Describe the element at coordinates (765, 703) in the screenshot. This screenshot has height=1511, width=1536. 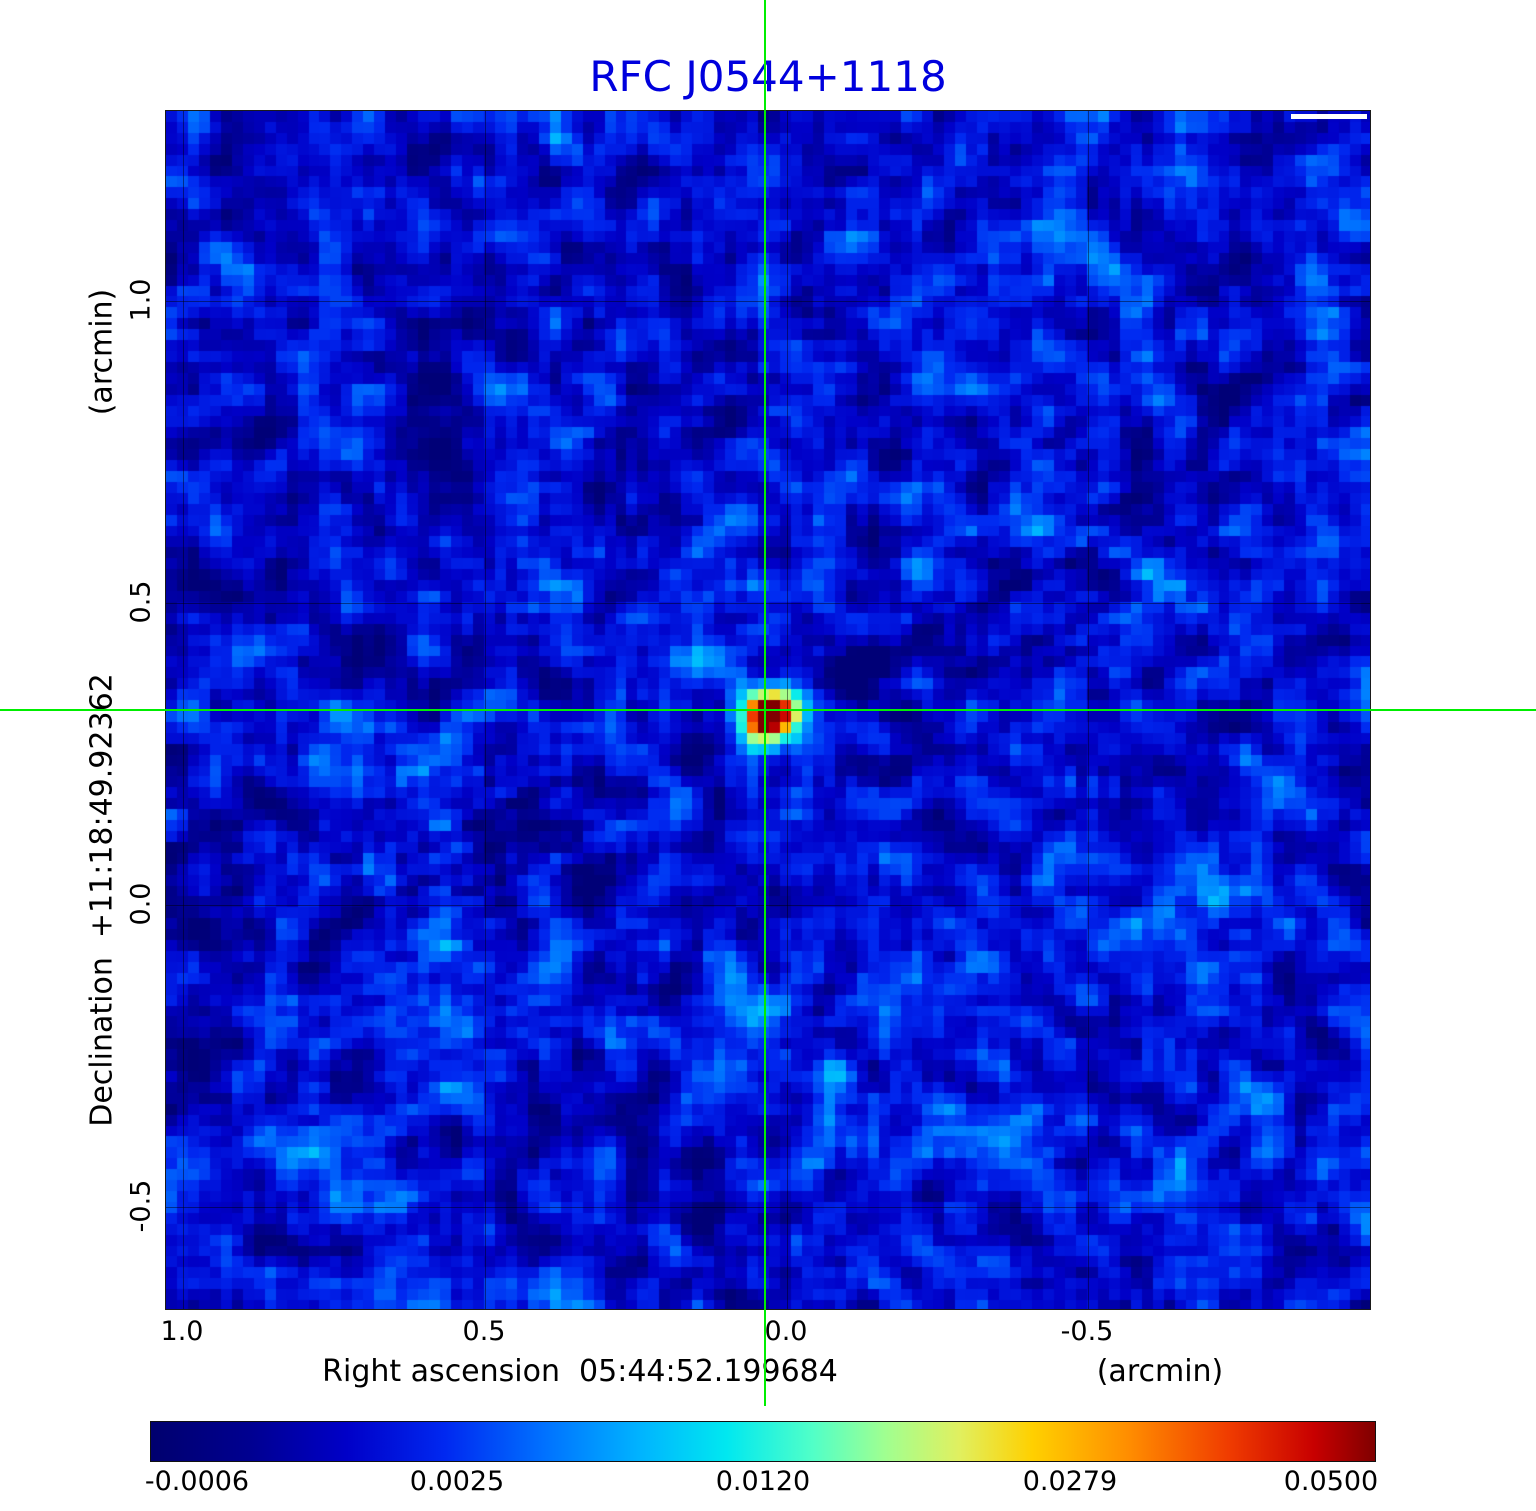
I see `crosshair-vertical-line` at that location.